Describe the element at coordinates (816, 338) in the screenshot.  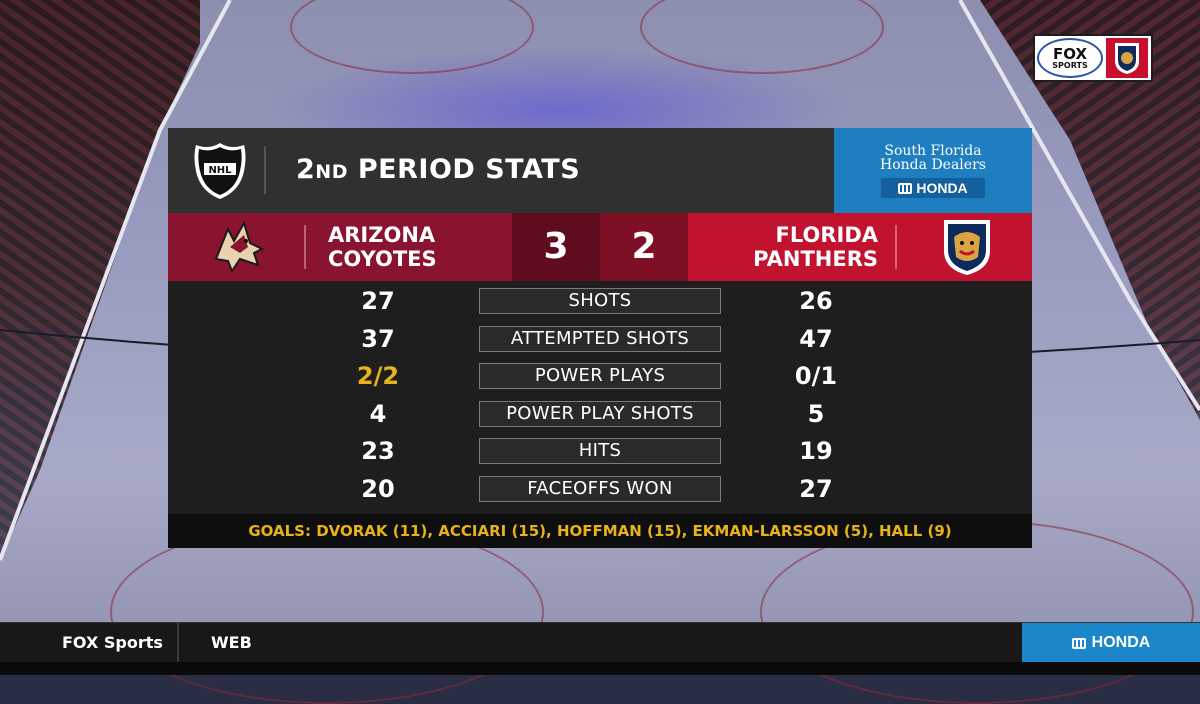
I see `home-stat-value: 47` at that location.